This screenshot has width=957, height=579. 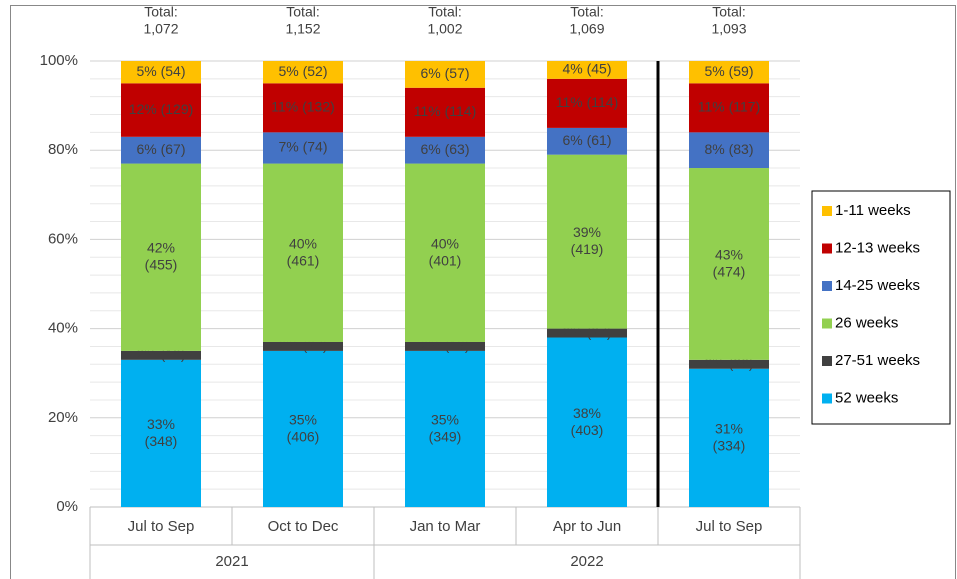 What do you see at coordinates (445, 526) in the screenshot?
I see `x-tick-label: Jan to Mar` at bounding box center [445, 526].